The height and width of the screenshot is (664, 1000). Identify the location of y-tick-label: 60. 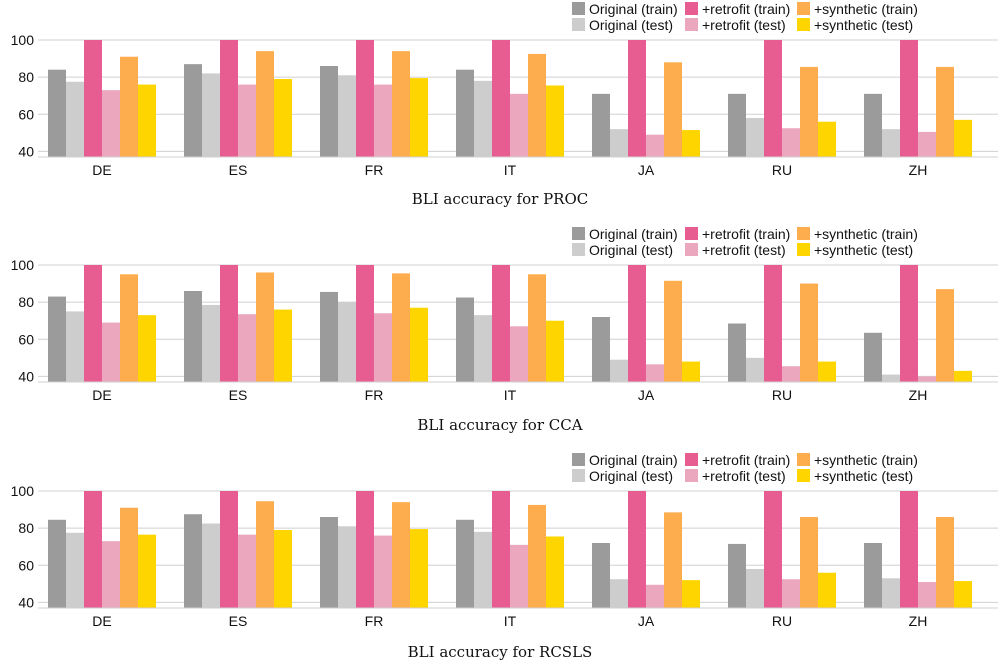
(26, 114).